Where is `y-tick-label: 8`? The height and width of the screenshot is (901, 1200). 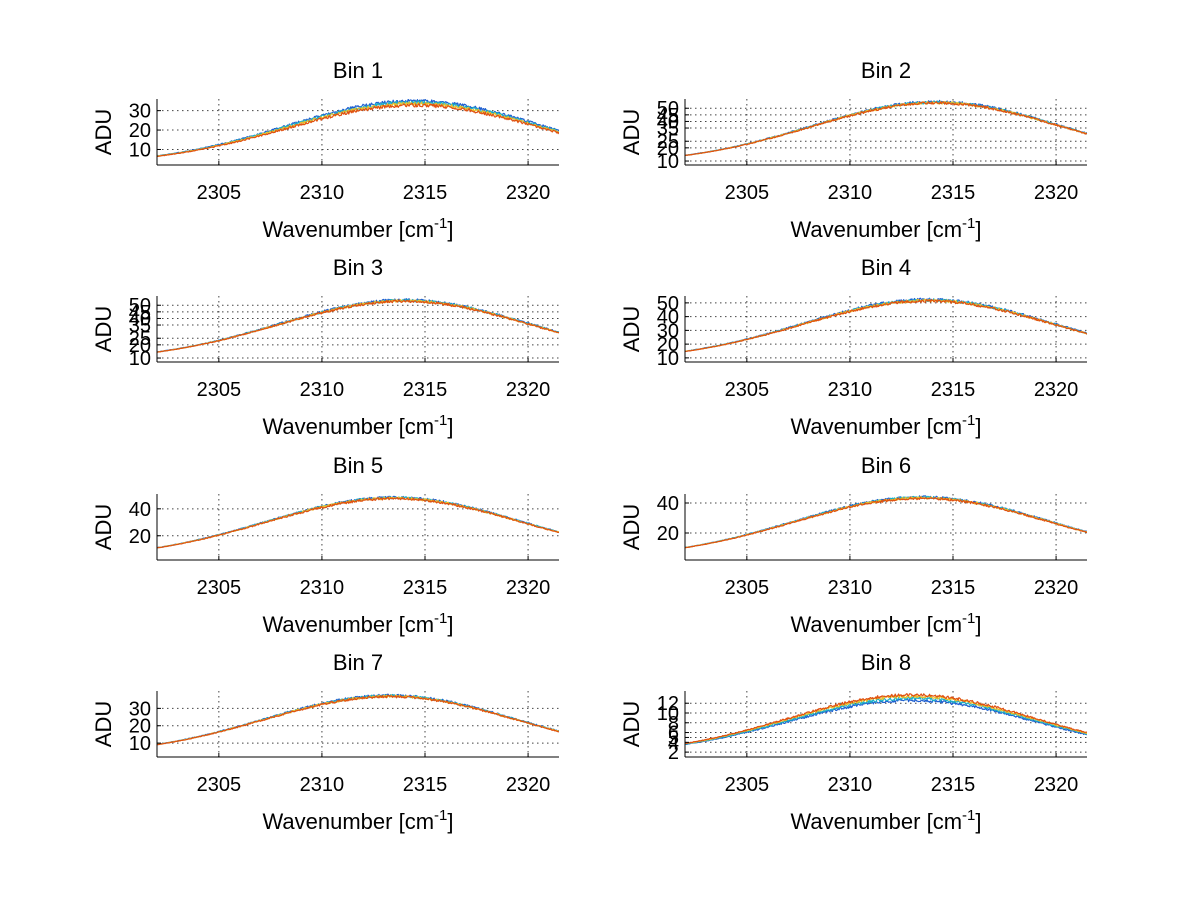
y-tick-label: 8 is located at coordinates (673, 724).